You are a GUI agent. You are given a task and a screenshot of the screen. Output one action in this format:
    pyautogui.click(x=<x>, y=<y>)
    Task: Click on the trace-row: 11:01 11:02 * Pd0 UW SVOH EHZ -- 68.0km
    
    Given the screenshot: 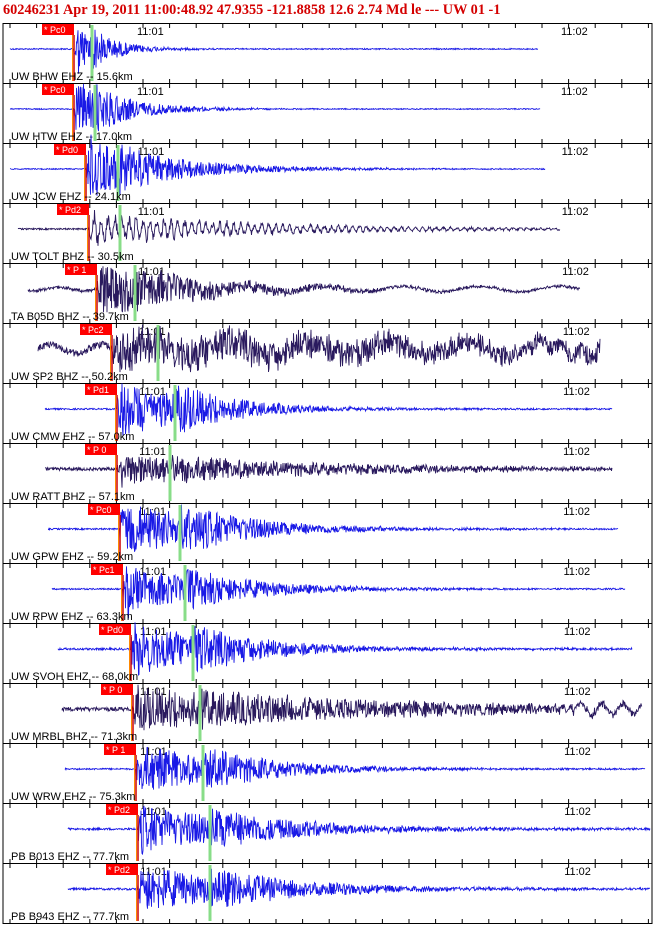 What is the action you would take?
    pyautogui.click(x=327, y=653)
    